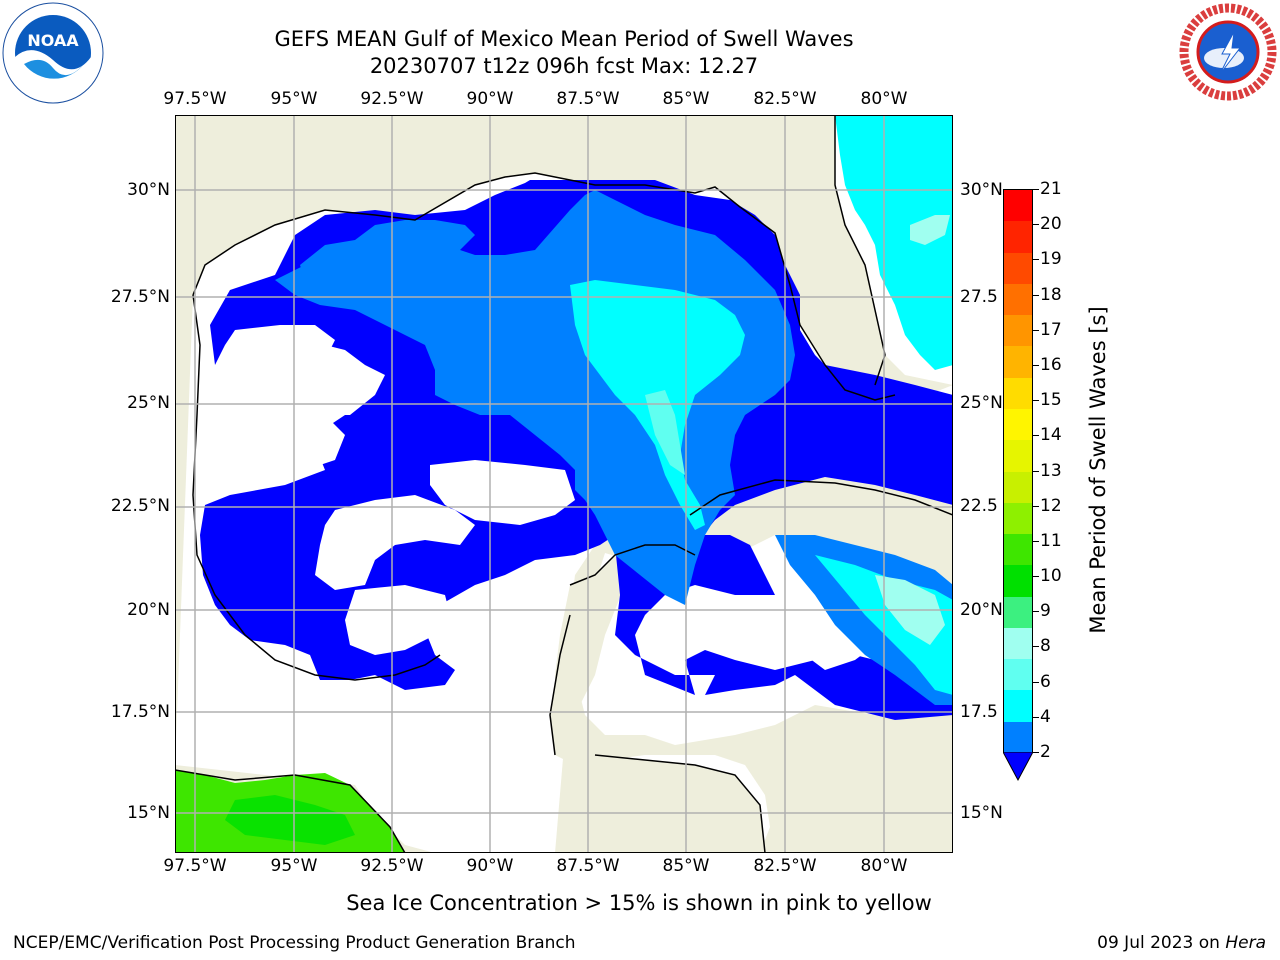  I want to click on colorbar, so click(1018, 471).